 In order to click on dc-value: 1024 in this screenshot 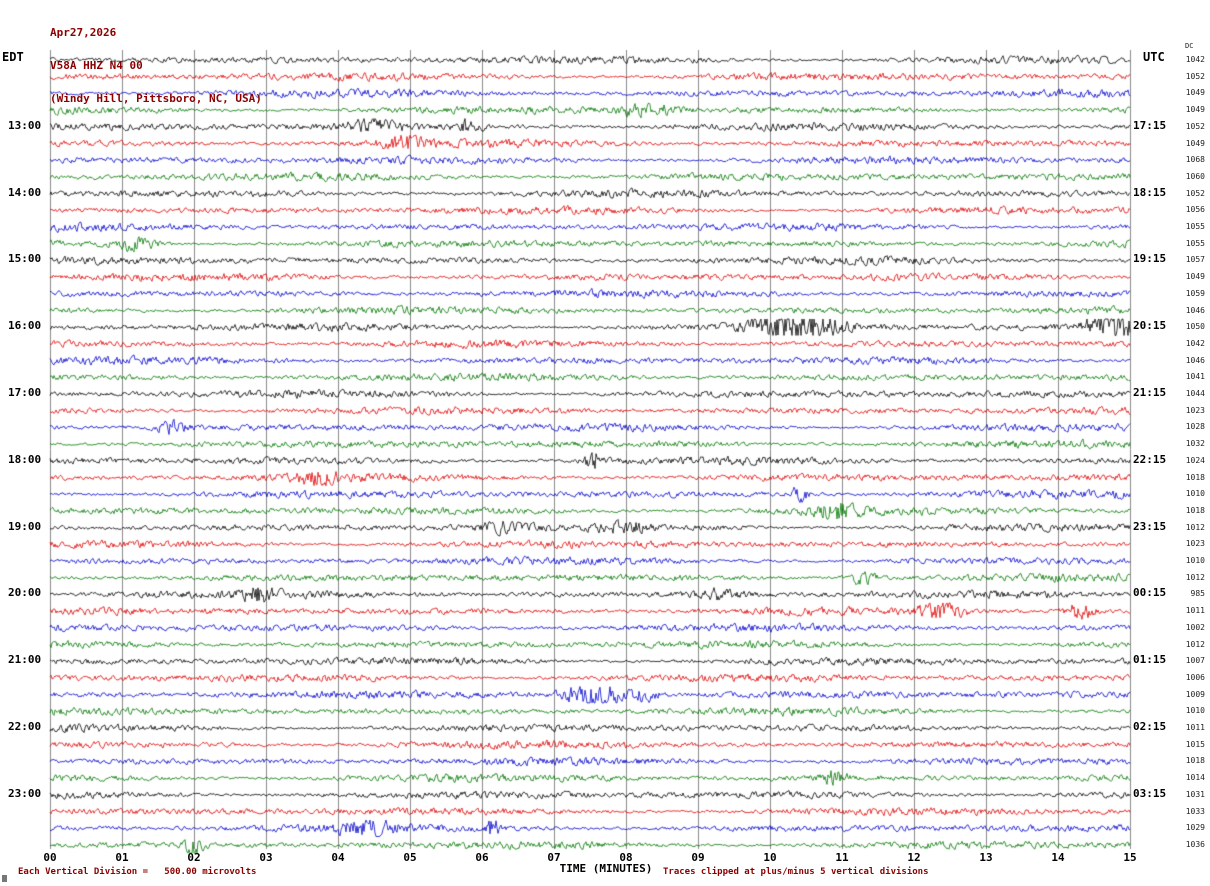, I will do `click(1195, 460)`.